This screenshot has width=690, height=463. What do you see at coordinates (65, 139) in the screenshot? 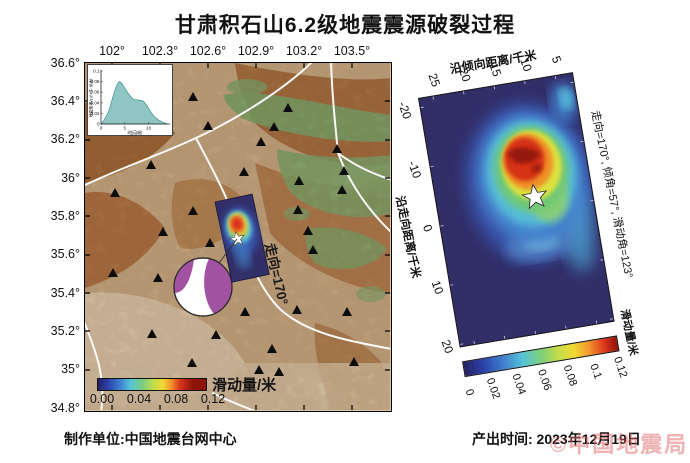
I see `map-y-tick: 36.2°` at bounding box center [65, 139].